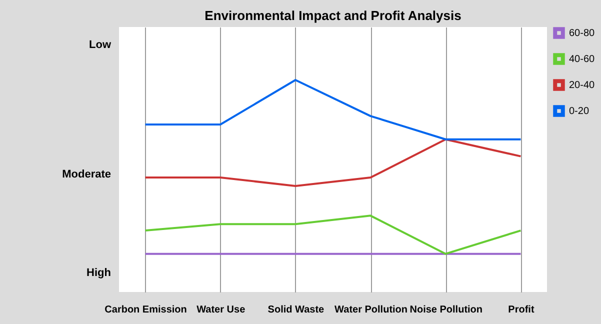 The image size is (601, 324). I want to click on chart-title: Environmental Impact and Profit Analysis, so click(333, 15).